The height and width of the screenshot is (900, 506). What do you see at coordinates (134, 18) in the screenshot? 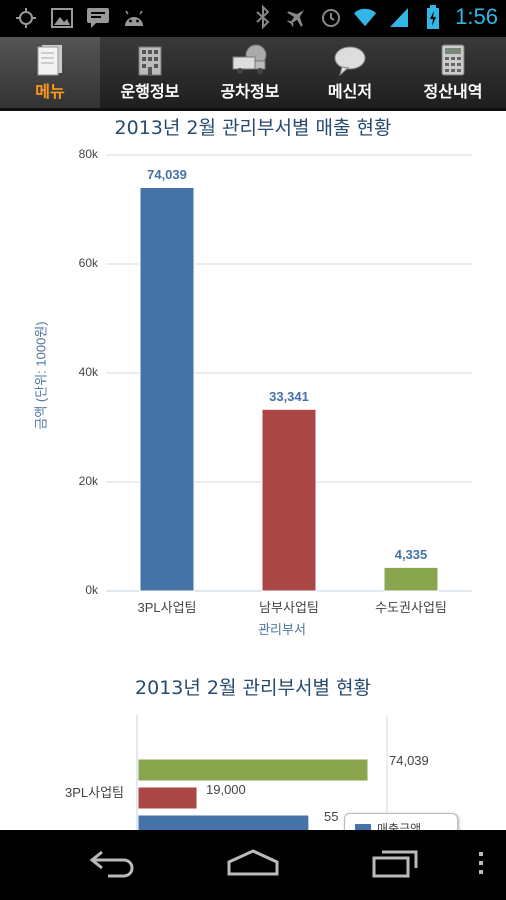
I see `android-icon` at bounding box center [134, 18].